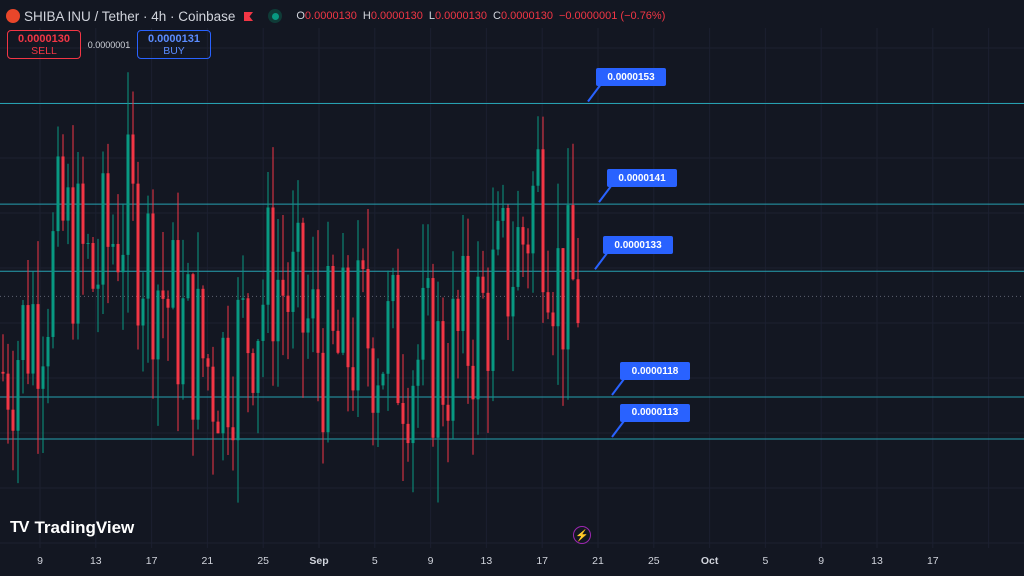 Image resolution: width=1024 pixels, height=576 pixels. I want to click on sell-button: 0.0000130 SELL, so click(44, 44).